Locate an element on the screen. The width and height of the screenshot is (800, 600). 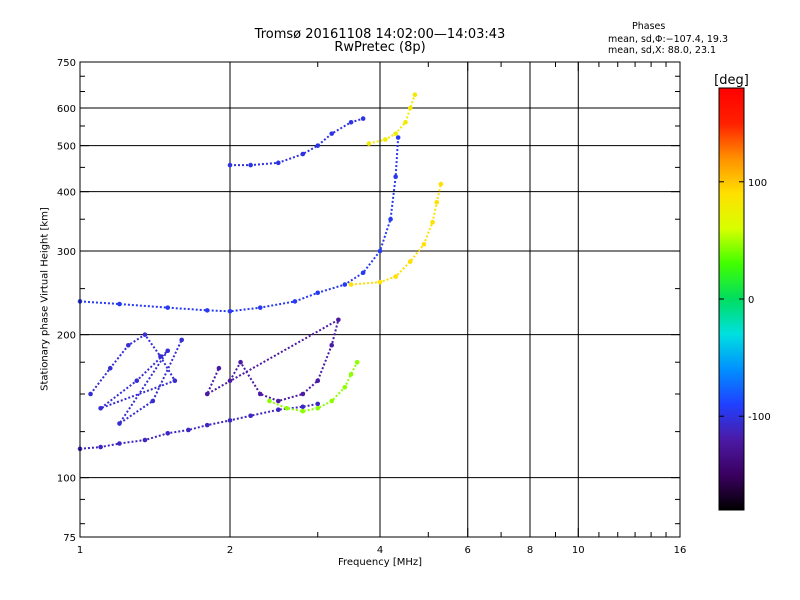
phase-colorbar: [deg] 100 0 -100 is located at coordinates (742, 292).